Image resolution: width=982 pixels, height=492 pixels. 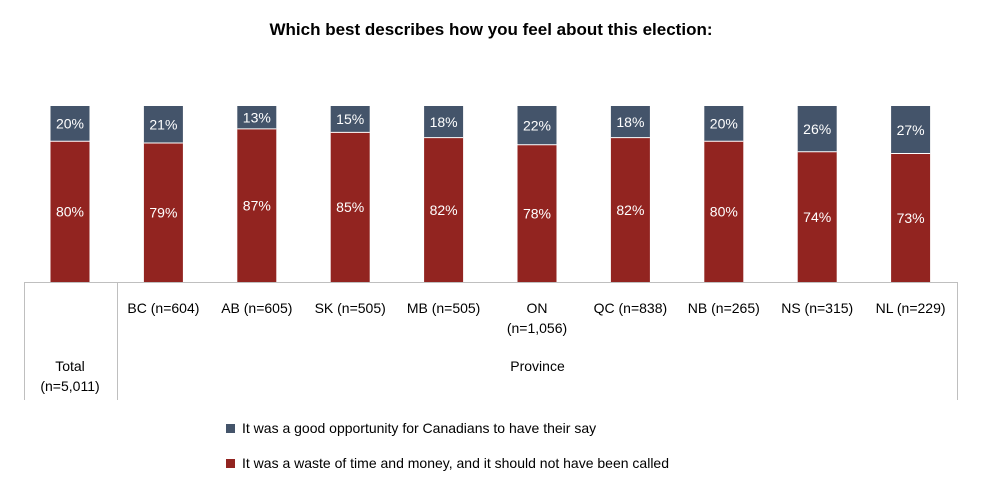 I want to click on data-label-waste-7: 80%, so click(x=724, y=212).